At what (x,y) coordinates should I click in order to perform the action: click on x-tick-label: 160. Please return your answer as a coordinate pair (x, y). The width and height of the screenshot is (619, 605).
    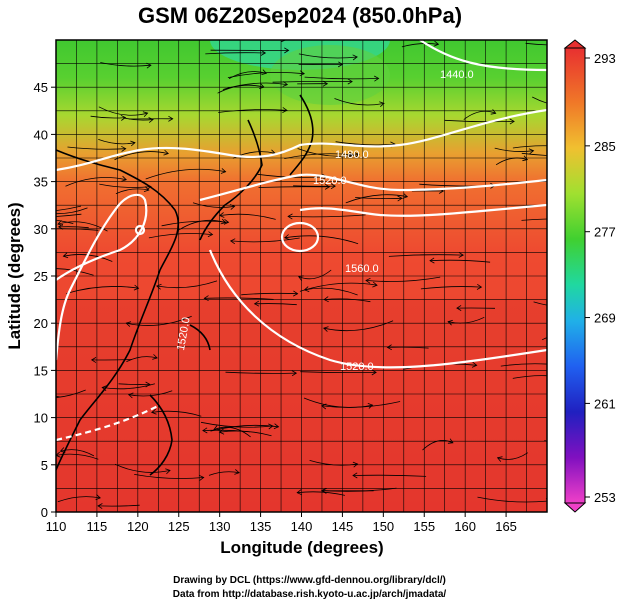
    Looking at the image, I should click on (465, 526).